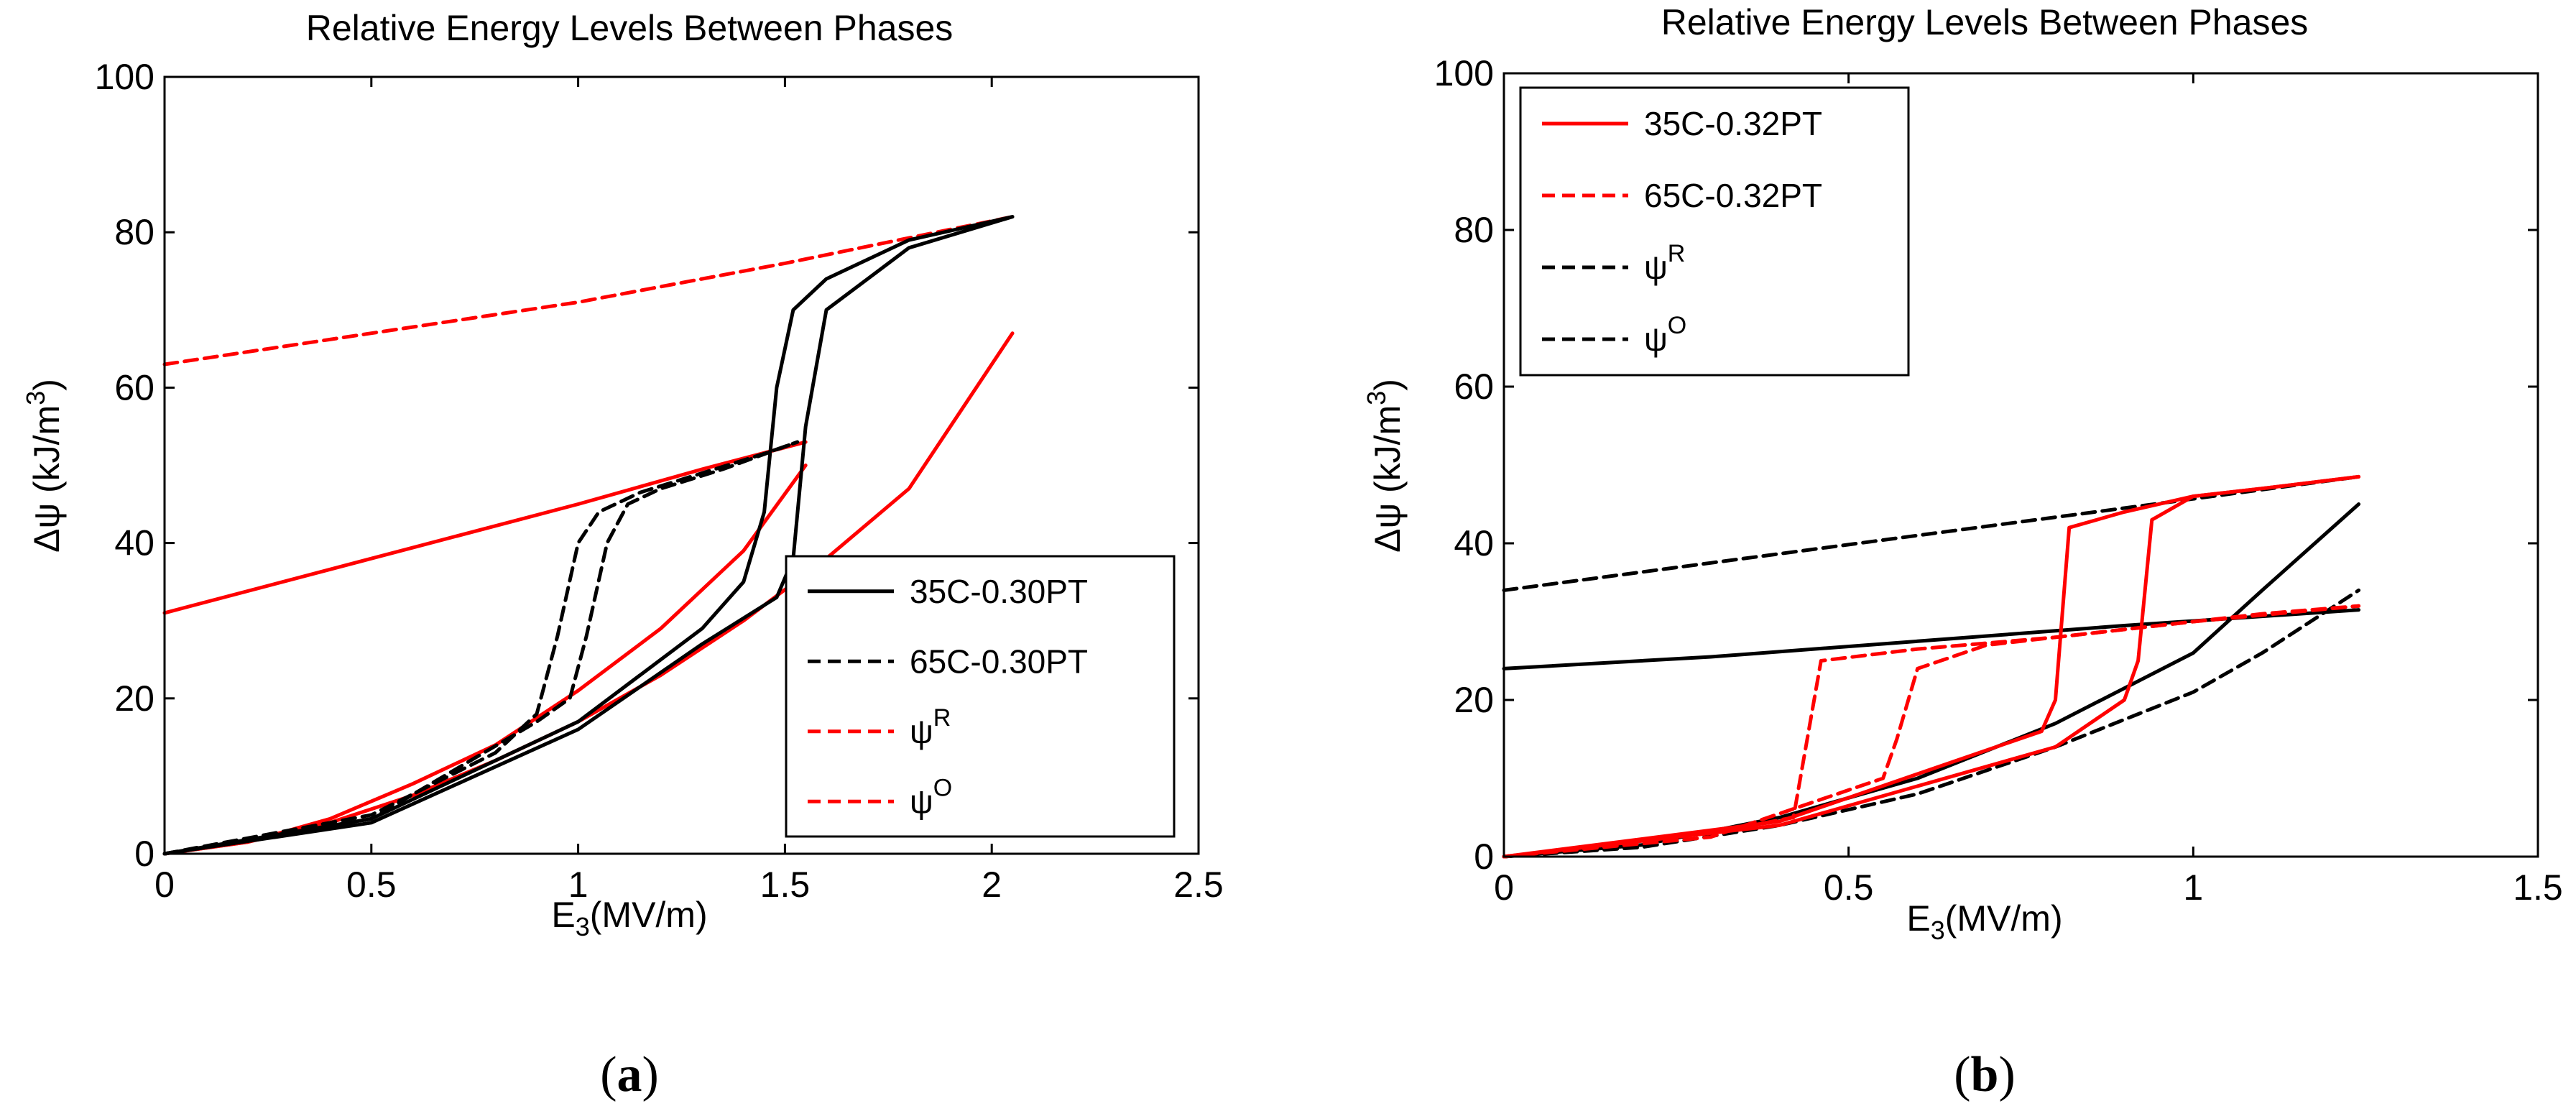 This screenshot has width=2576, height=1106. What do you see at coordinates (1474, 387) in the screenshot?
I see `panel-b-ytick-label: 60` at bounding box center [1474, 387].